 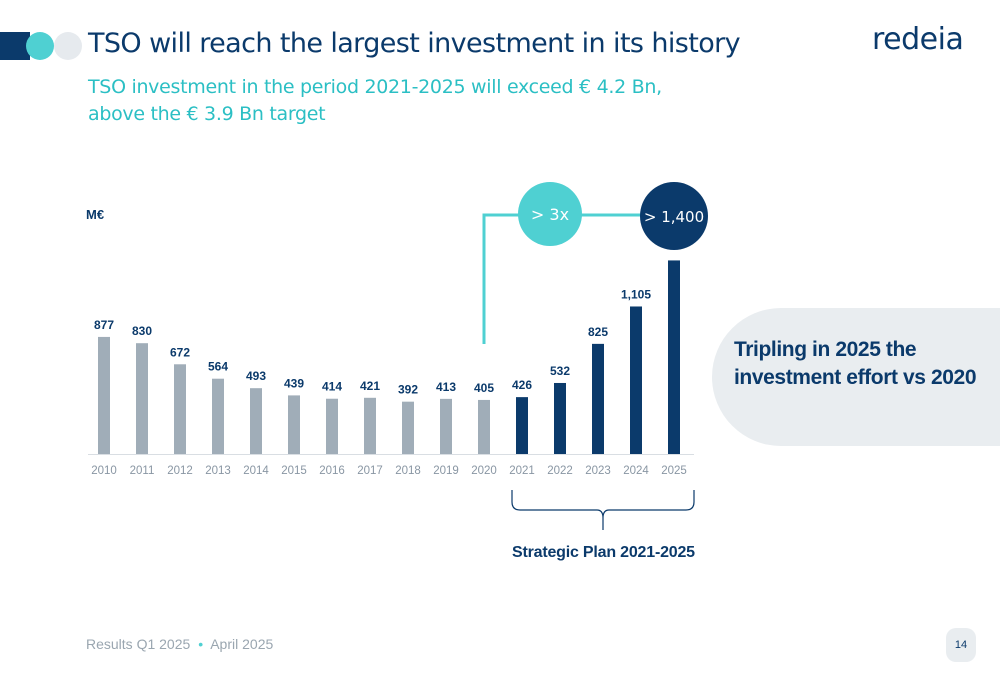 I want to click on data-label-2016: 414, so click(x=332, y=387).